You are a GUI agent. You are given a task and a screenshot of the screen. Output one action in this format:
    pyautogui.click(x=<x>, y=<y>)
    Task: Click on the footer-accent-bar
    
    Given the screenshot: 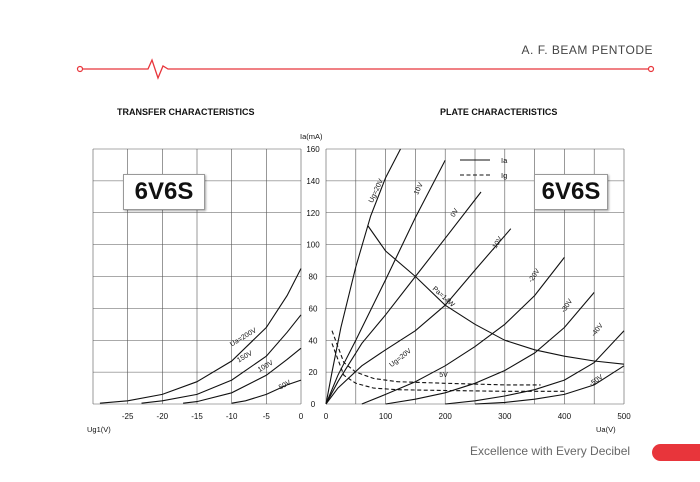 What is the action you would take?
    pyautogui.click(x=676, y=452)
    